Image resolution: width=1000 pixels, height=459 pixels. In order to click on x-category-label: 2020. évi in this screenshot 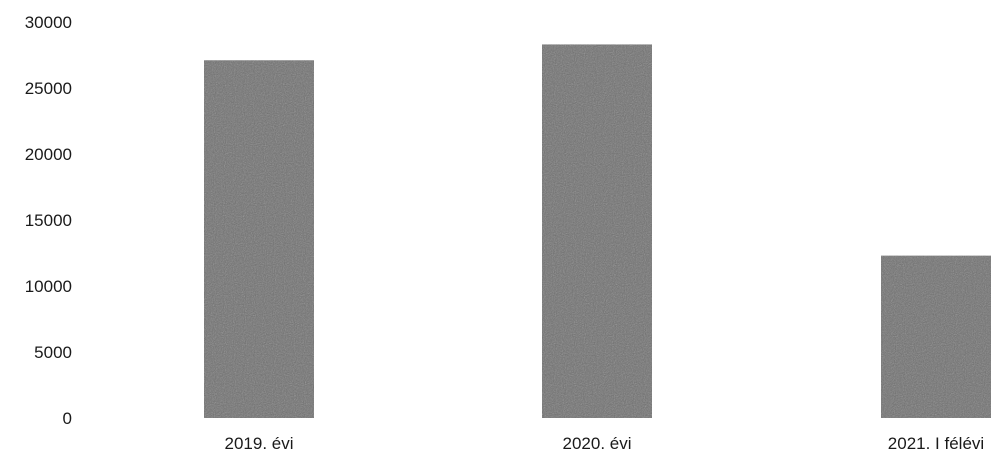, I will do `click(597, 443)`.